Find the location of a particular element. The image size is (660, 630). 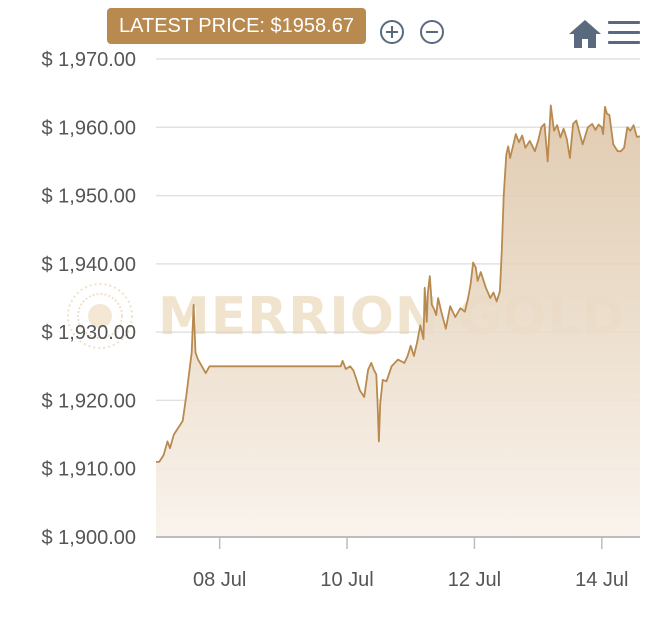

x-axis: 08 Jul 10 Jul 12 Jul 14 Jul is located at coordinates (410, 564).